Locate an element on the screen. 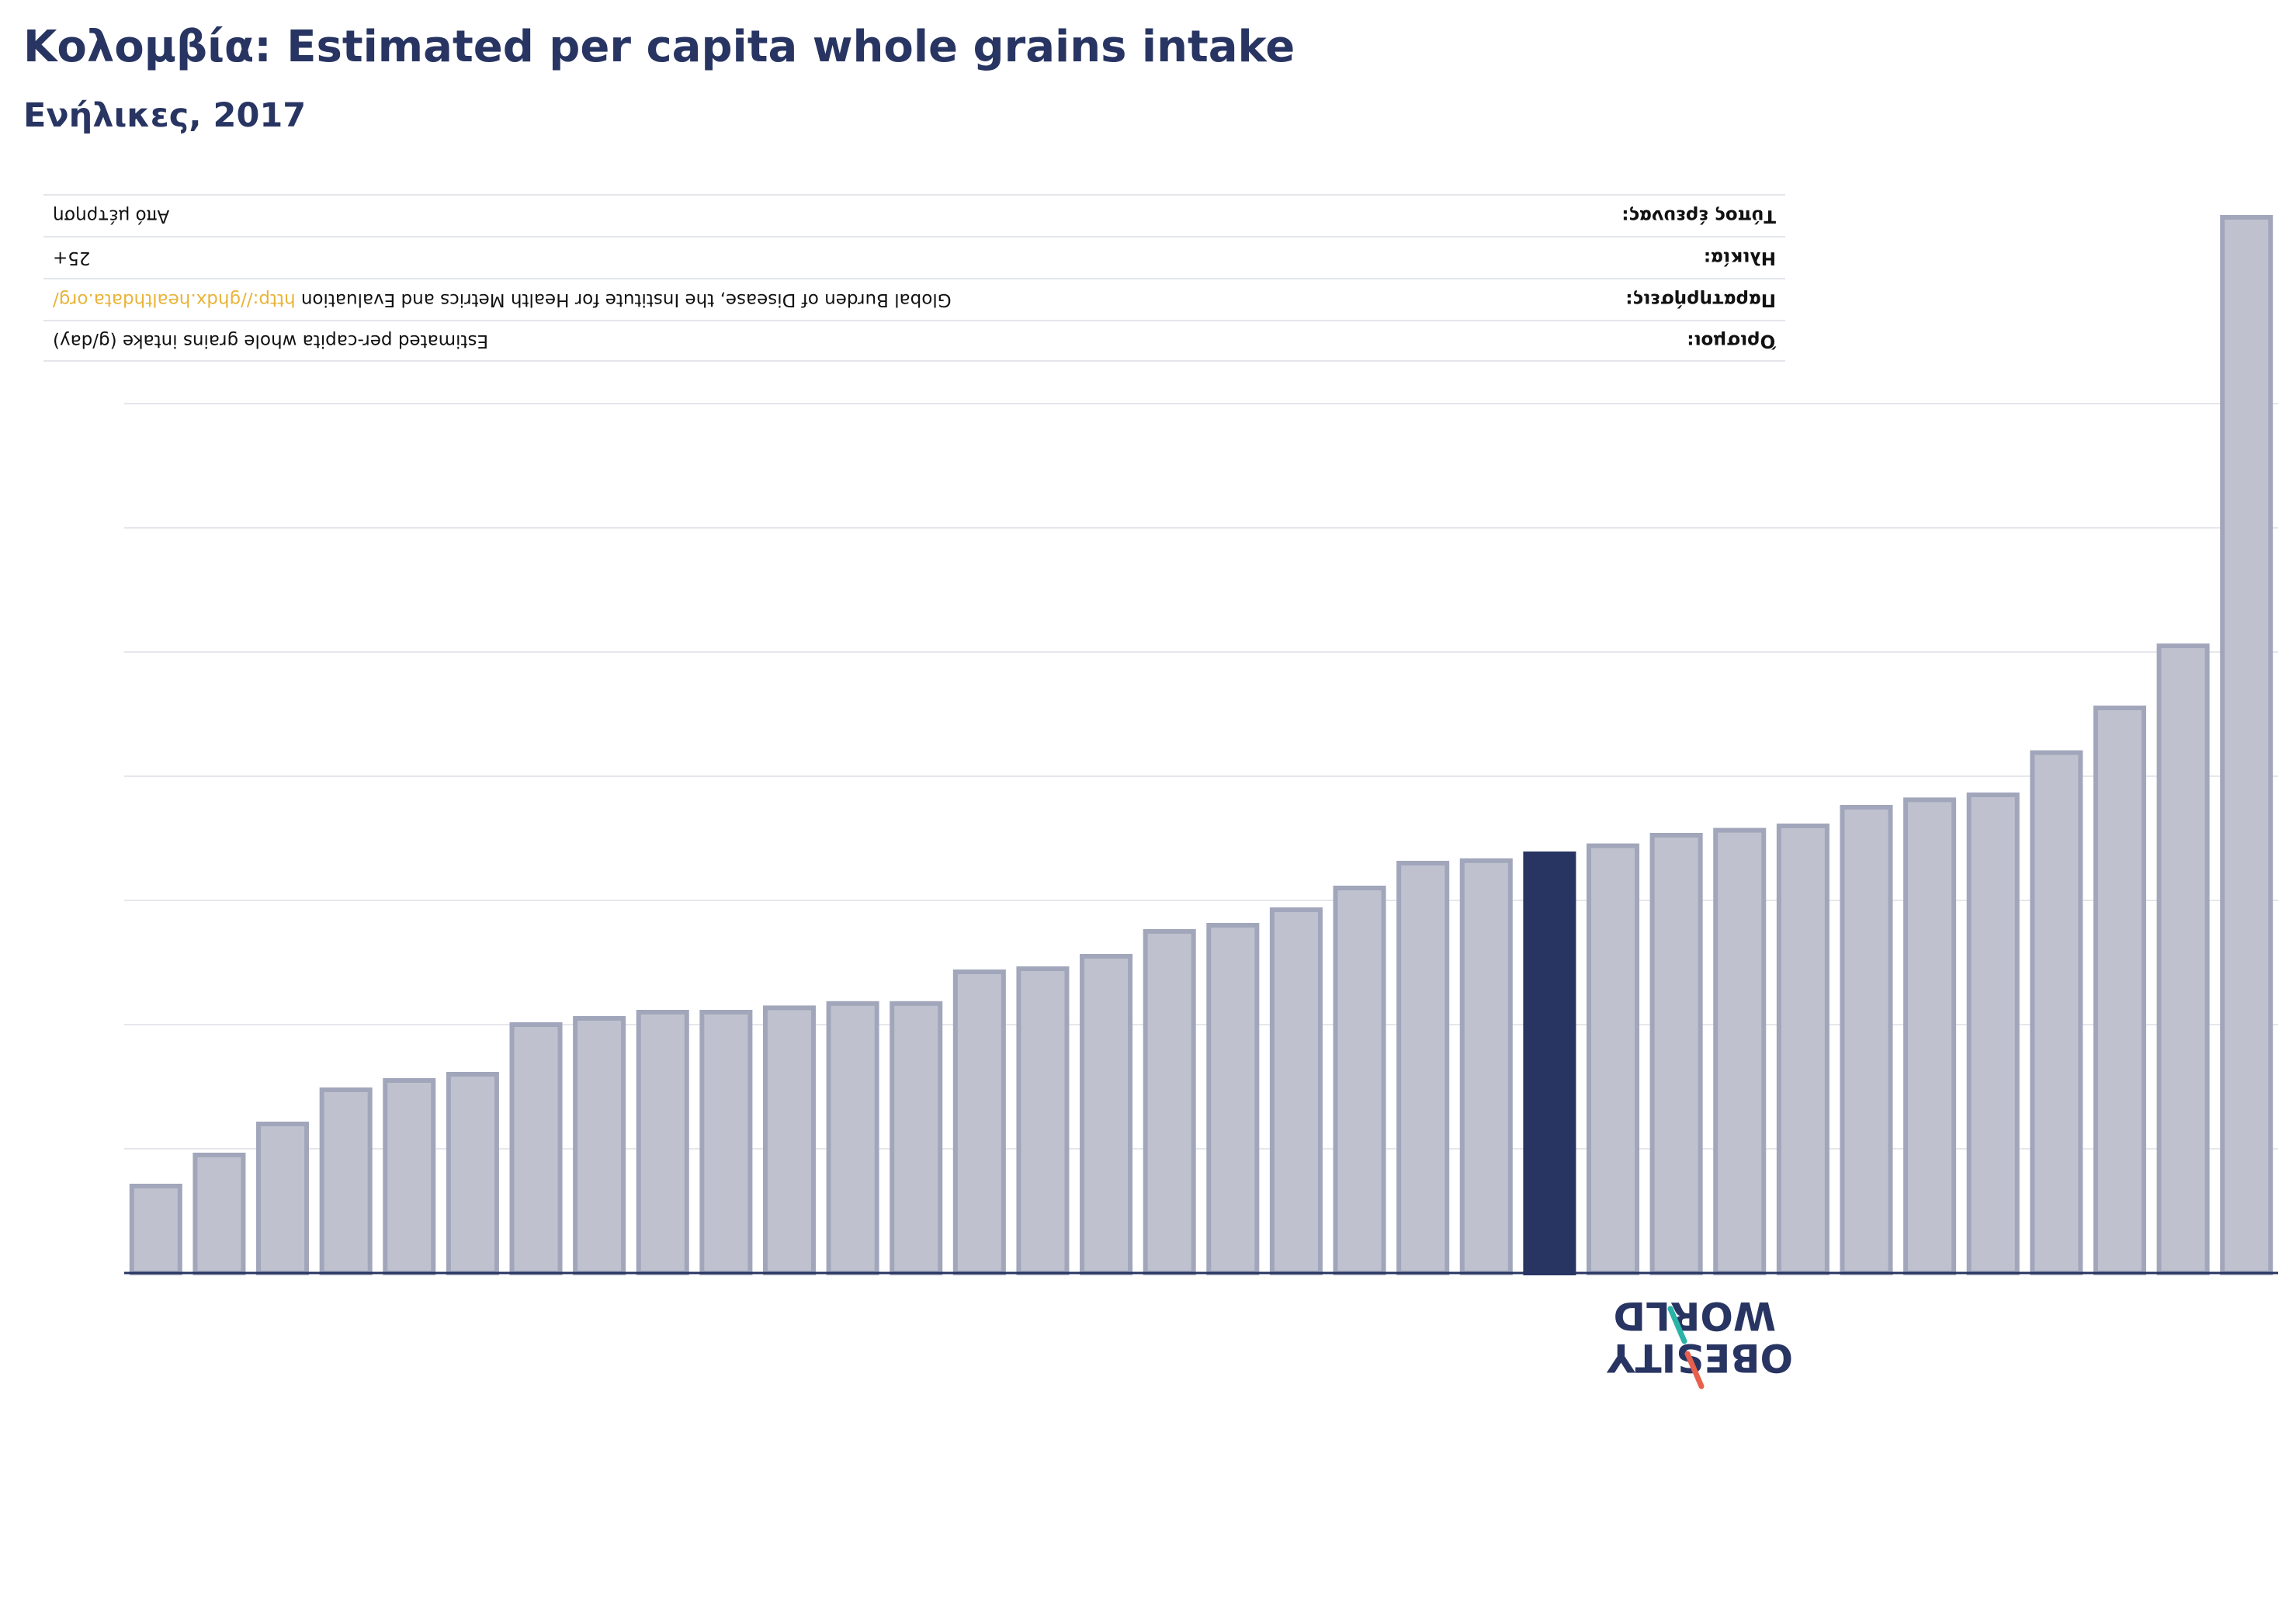 Image resolution: width=2296 pixels, height=1599 pixels. meta-value-text: 25+ is located at coordinates (72, 258).